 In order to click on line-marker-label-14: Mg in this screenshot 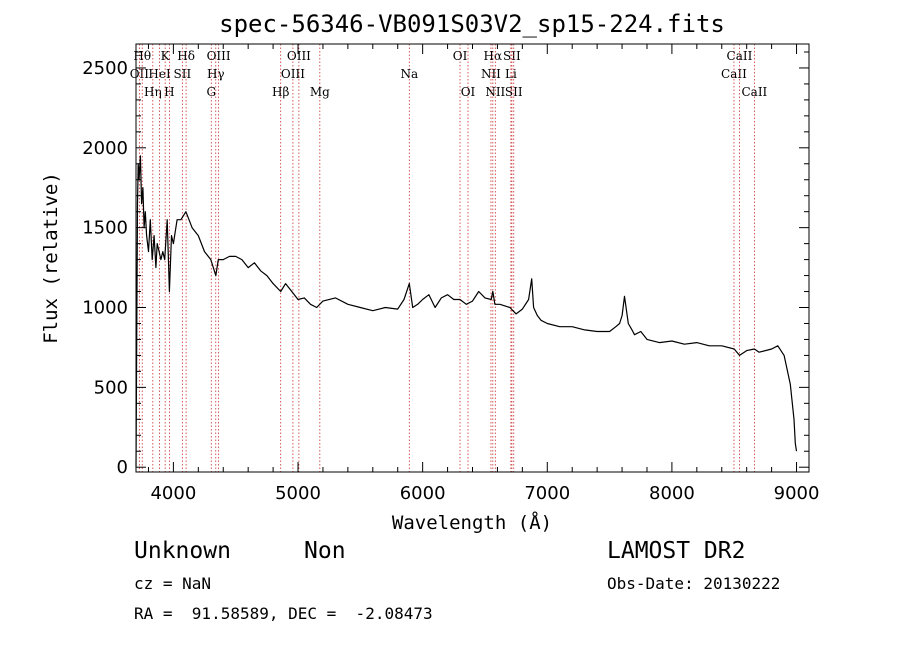, I will do `click(320, 92)`.